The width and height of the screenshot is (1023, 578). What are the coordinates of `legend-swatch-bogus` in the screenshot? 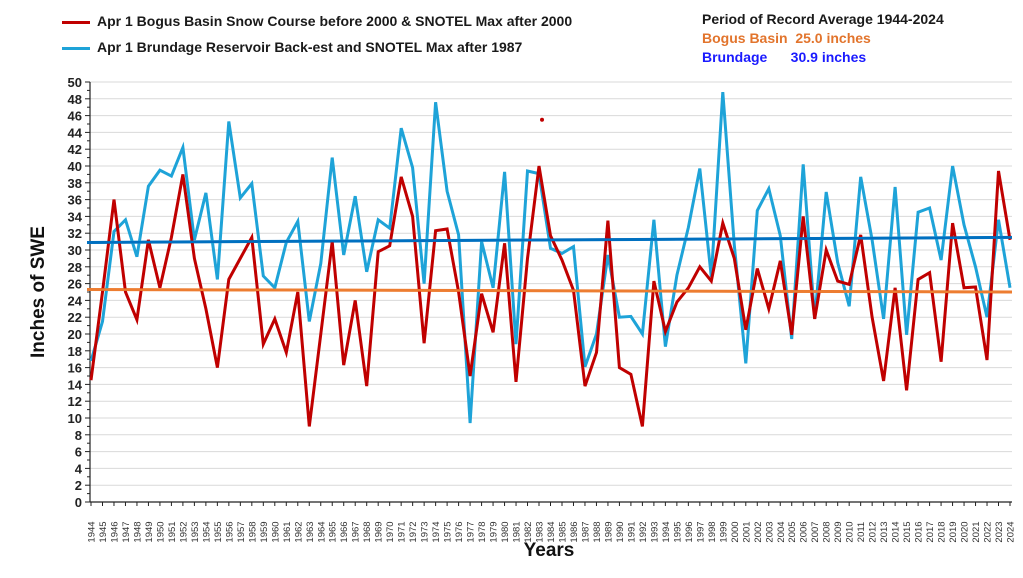 It's located at (76, 22).